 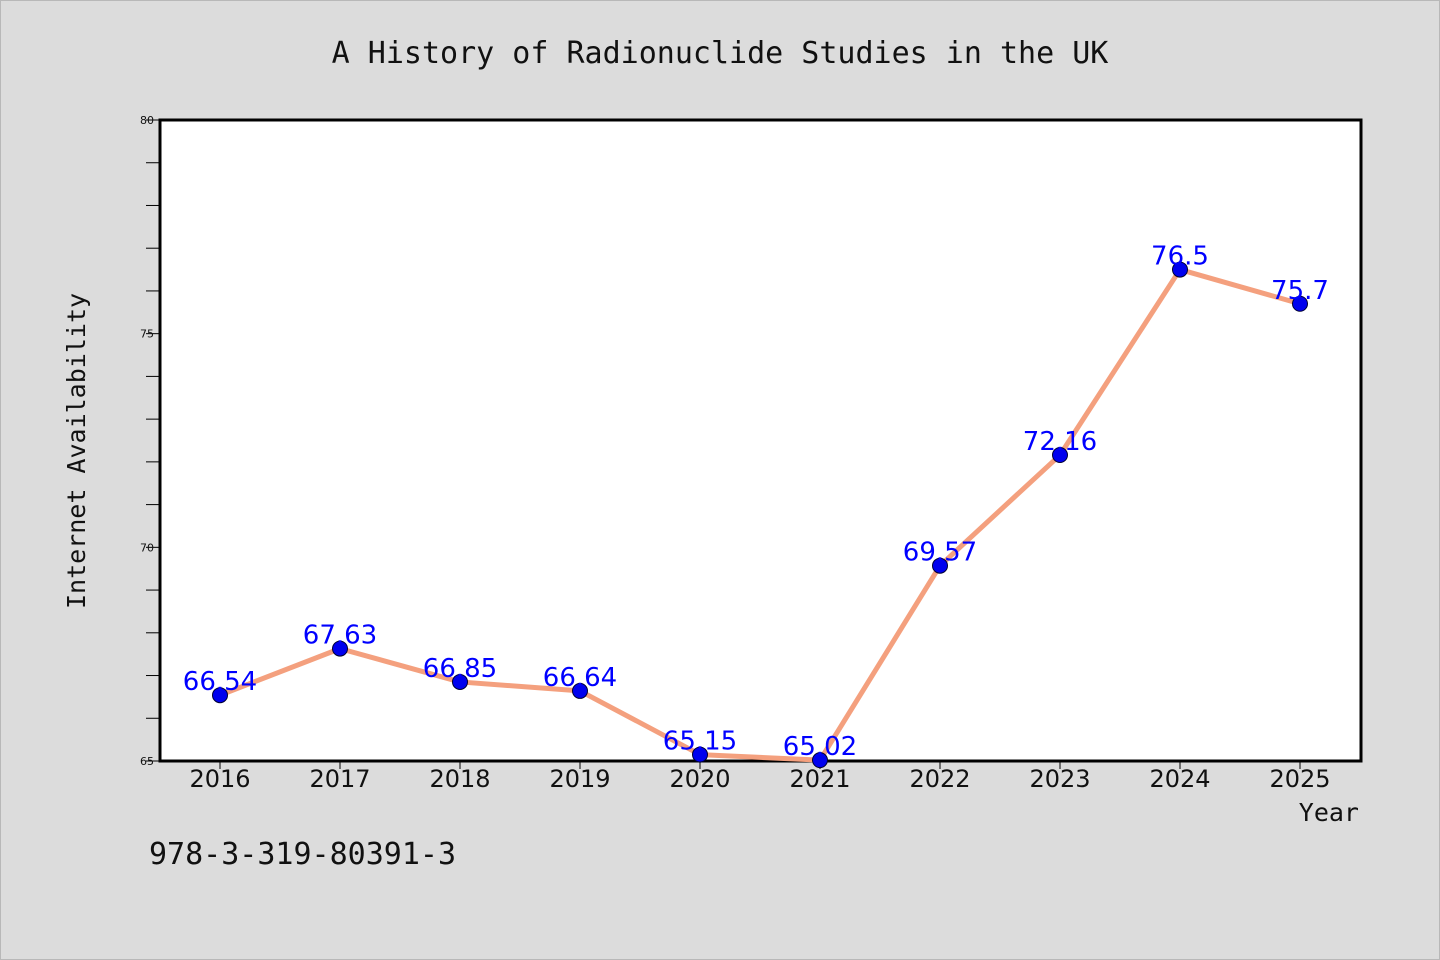 I want to click on x-tick-label: 2024, so click(x=1179, y=779).